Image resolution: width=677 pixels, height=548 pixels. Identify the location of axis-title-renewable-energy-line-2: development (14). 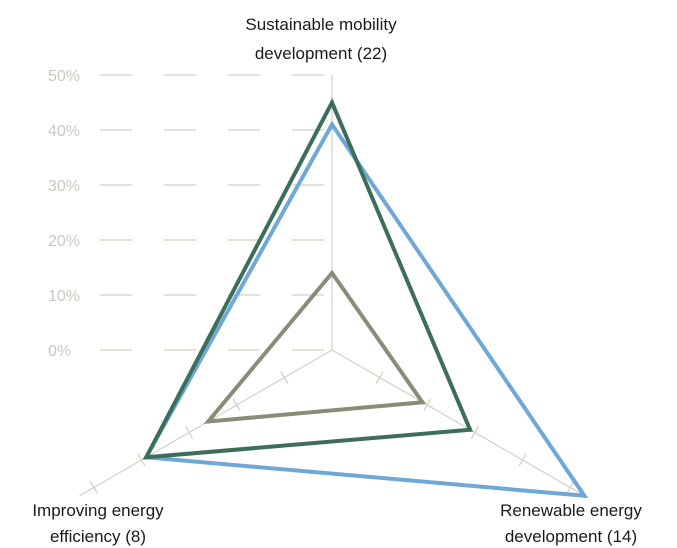
(571, 536).